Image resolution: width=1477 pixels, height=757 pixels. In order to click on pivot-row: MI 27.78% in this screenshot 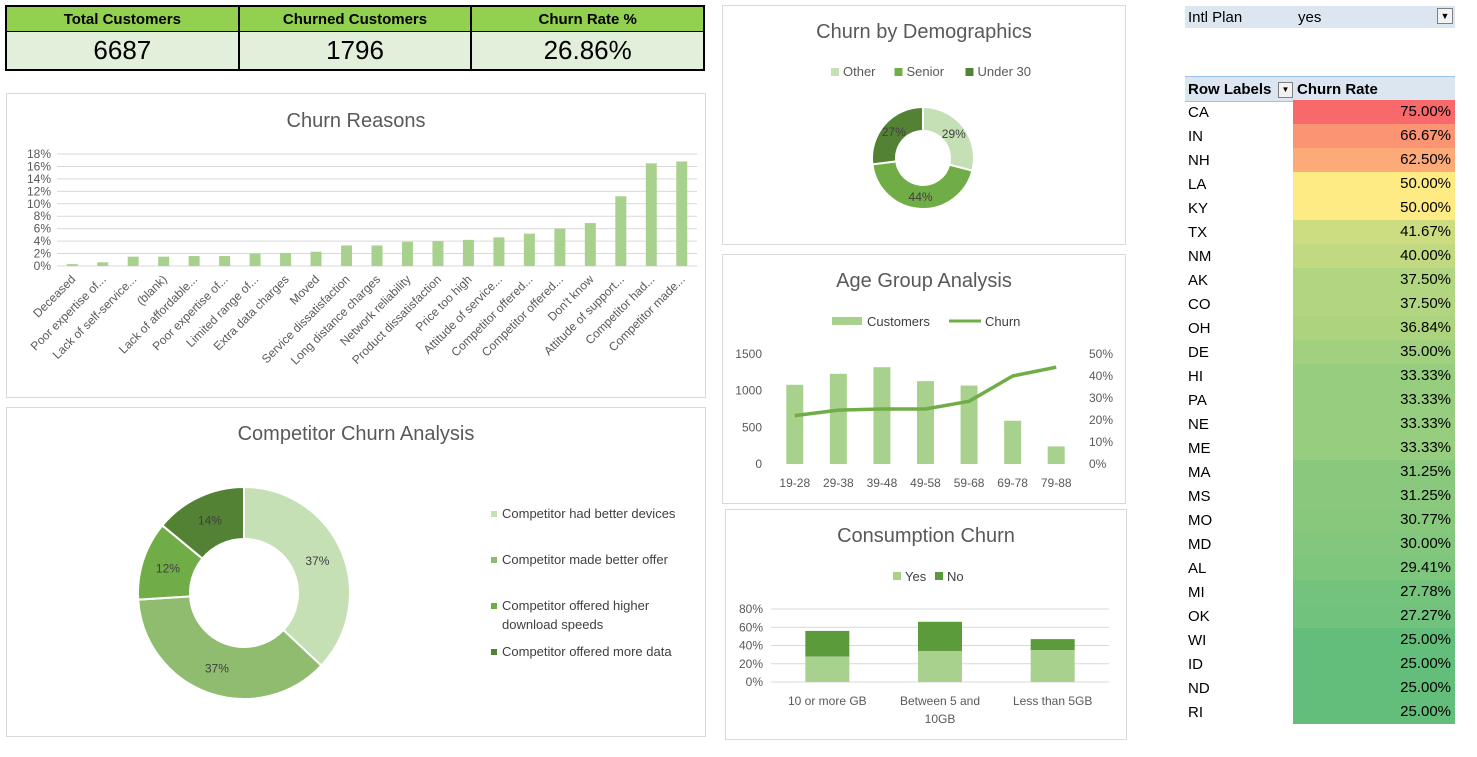, I will do `click(1320, 592)`.